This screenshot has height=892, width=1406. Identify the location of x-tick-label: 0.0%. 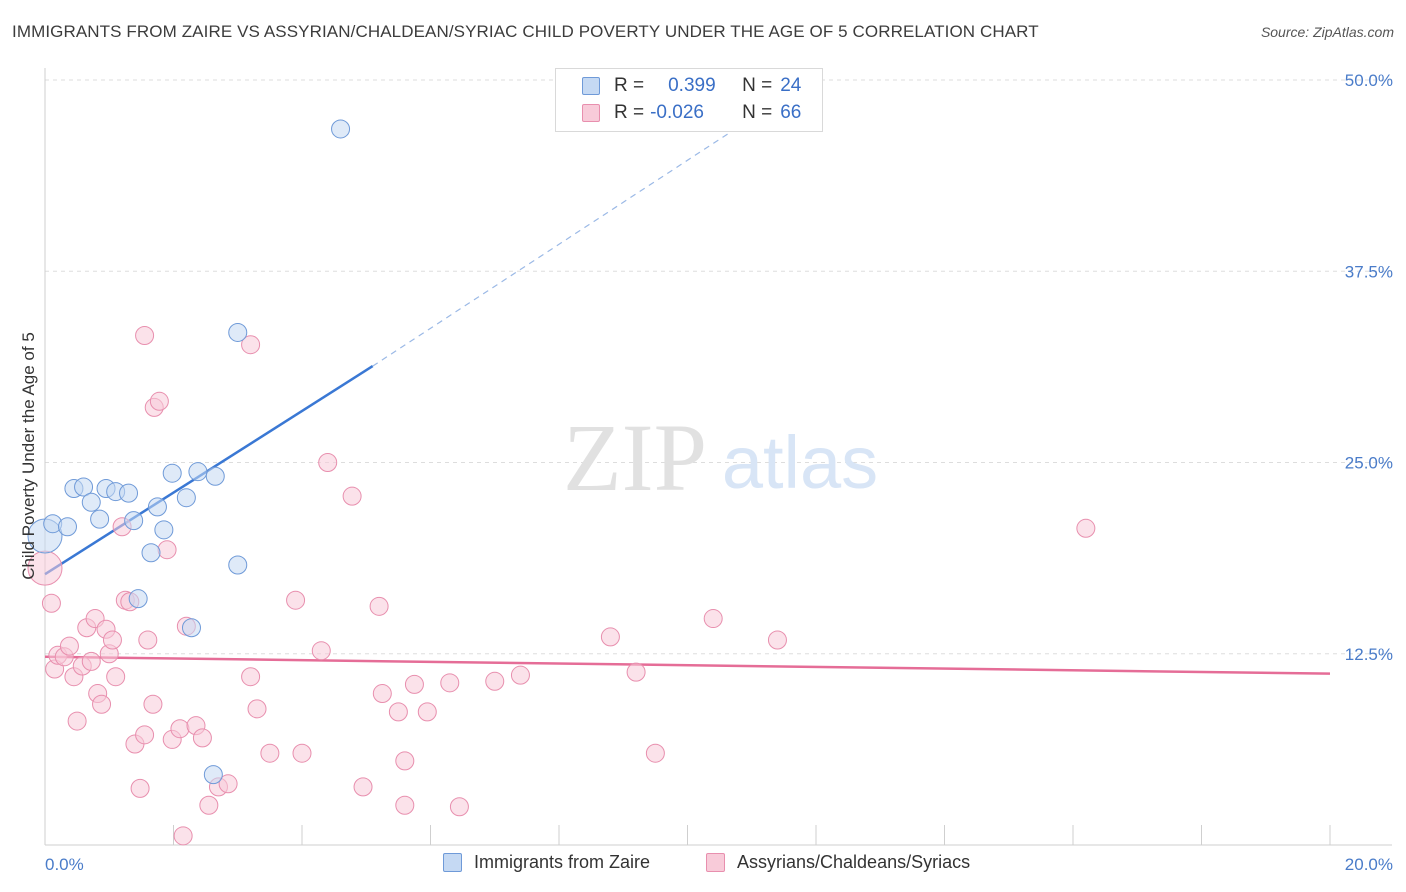
(64, 864).